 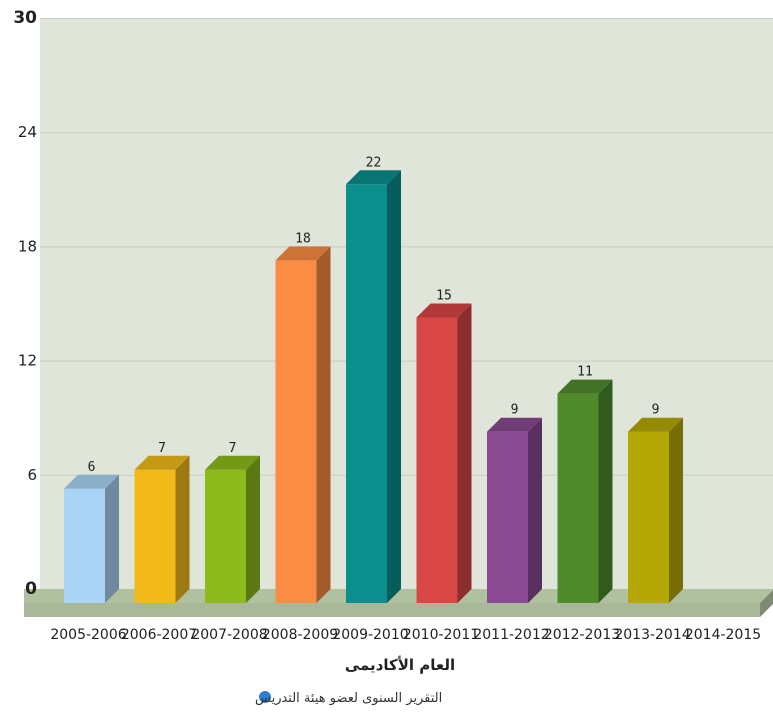 What do you see at coordinates (374, 162) in the screenshot?
I see `data-label: 22` at bounding box center [374, 162].